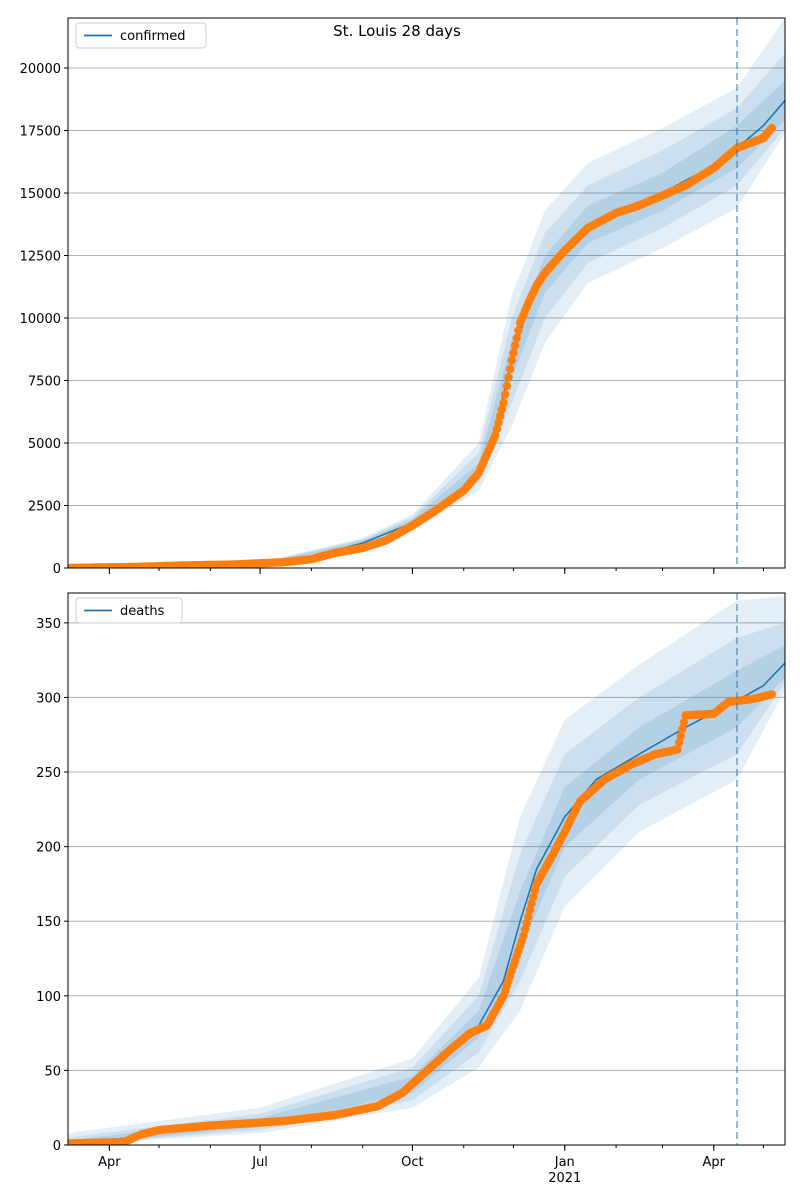  What do you see at coordinates (48, 624) in the screenshot?
I see `y-tick-label: 350` at bounding box center [48, 624].